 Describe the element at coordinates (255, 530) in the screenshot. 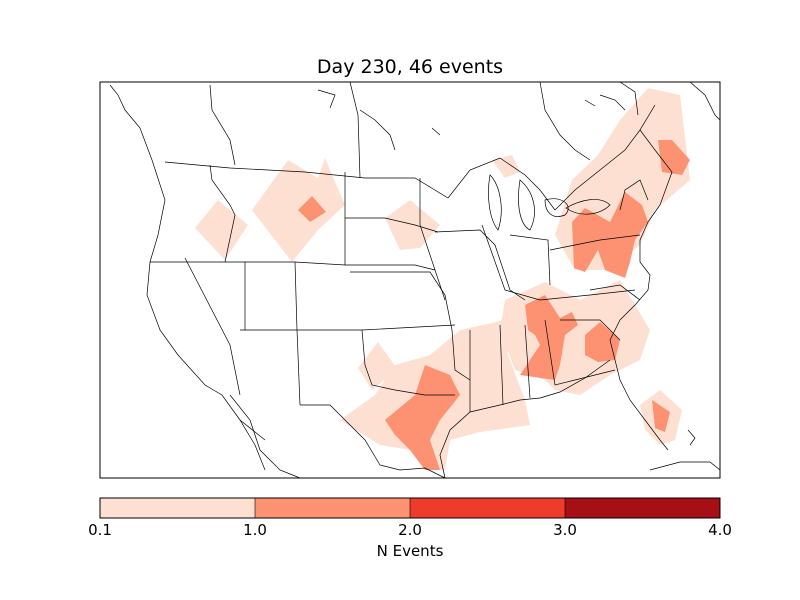

I see `colorbar-tick-label: 1.0` at that location.